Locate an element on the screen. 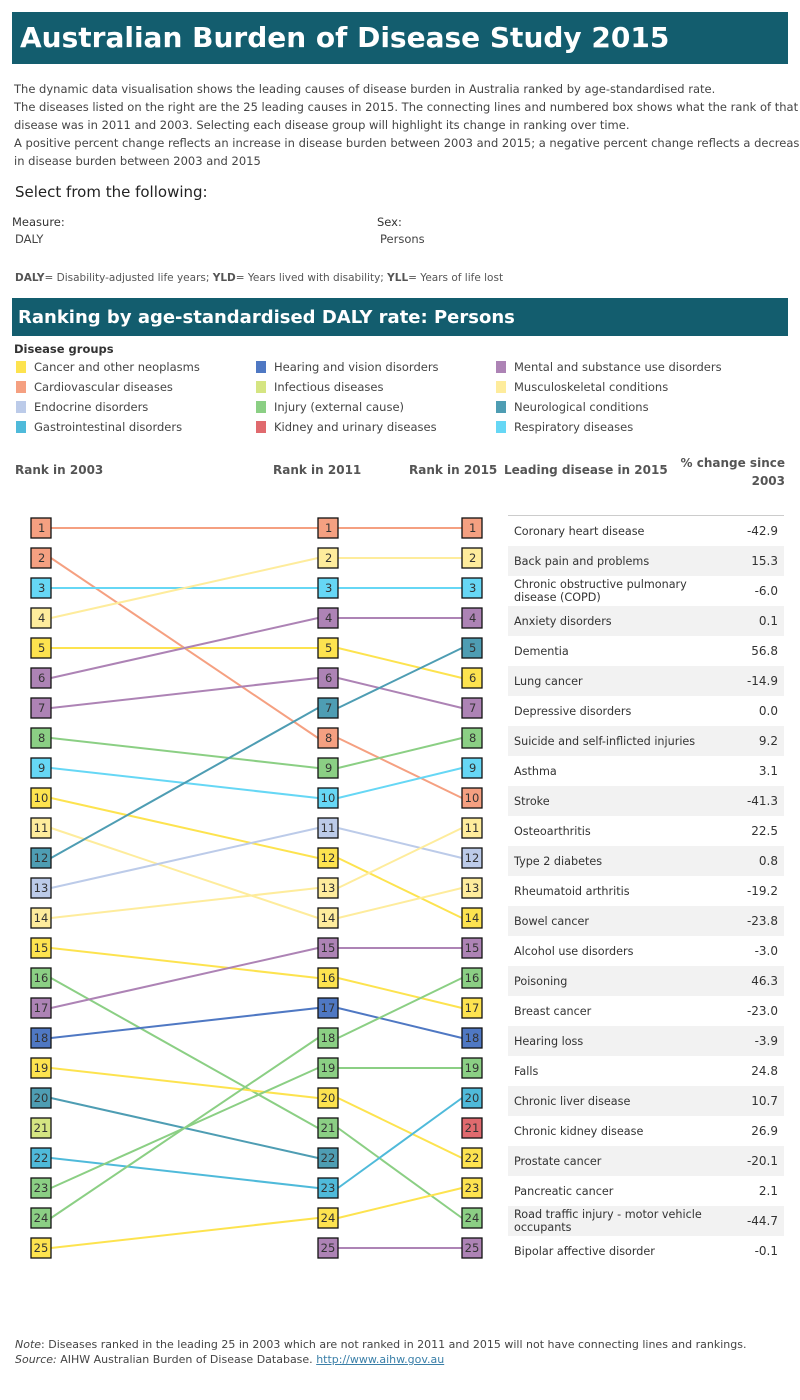 The width and height of the screenshot is (800, 1400). table-row: Suicide and self-inflicted injuries 9.2 is located at coordinates (646, 741).